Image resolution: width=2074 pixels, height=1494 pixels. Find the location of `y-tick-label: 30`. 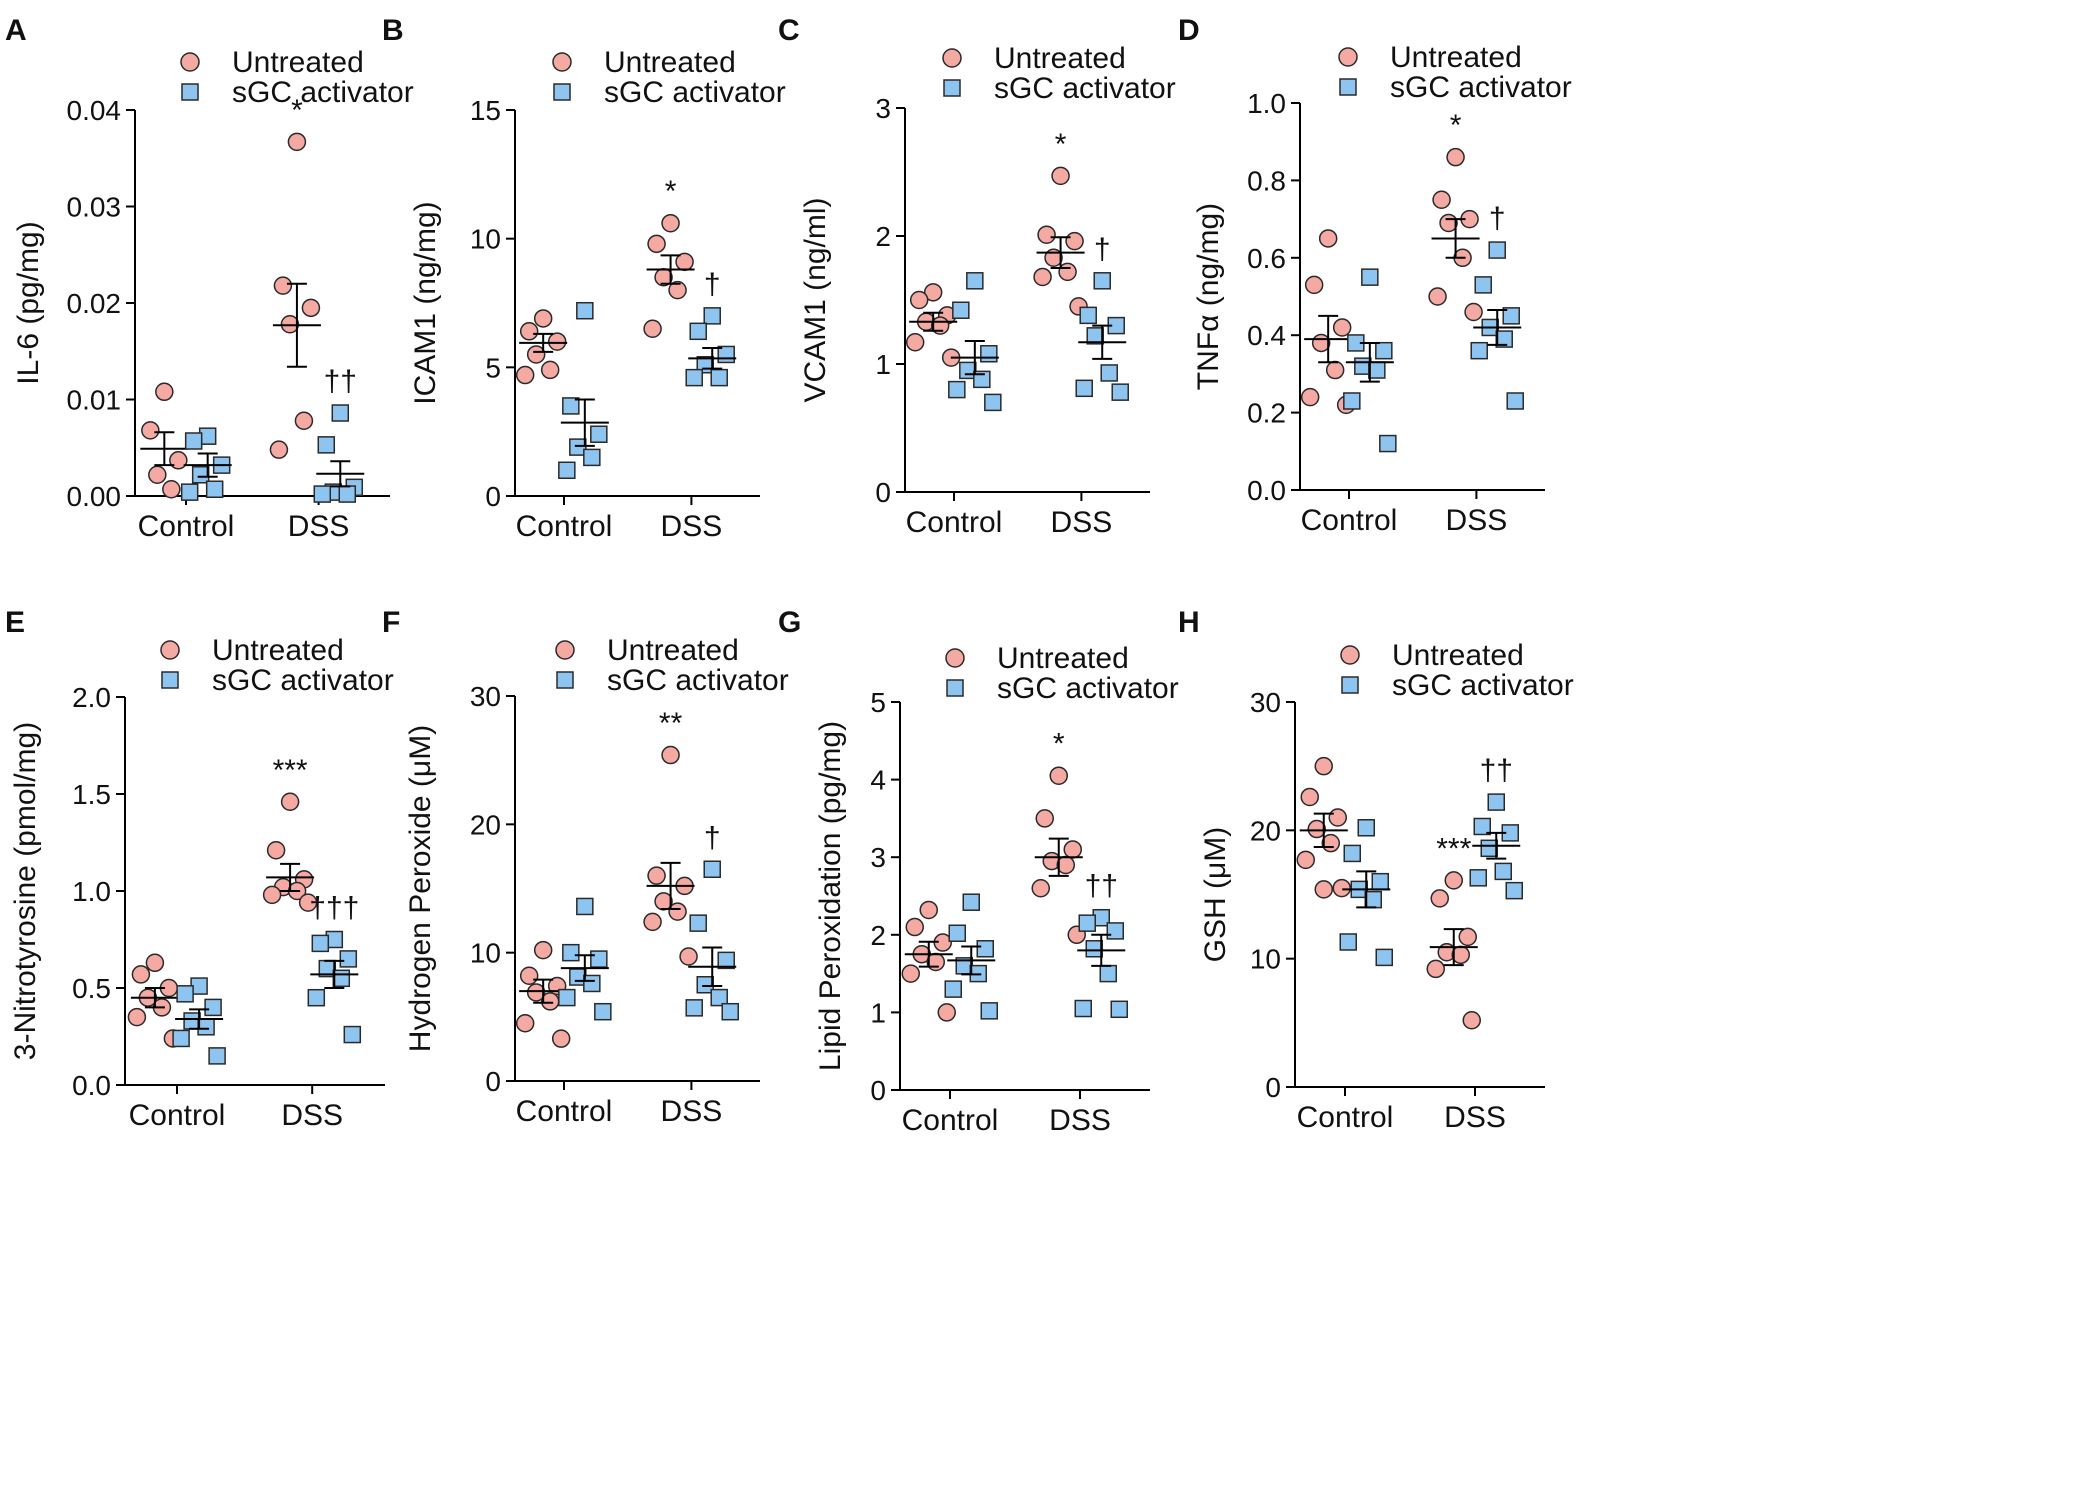

y-tick-label: 30 is located at coordinates (1265, 702).